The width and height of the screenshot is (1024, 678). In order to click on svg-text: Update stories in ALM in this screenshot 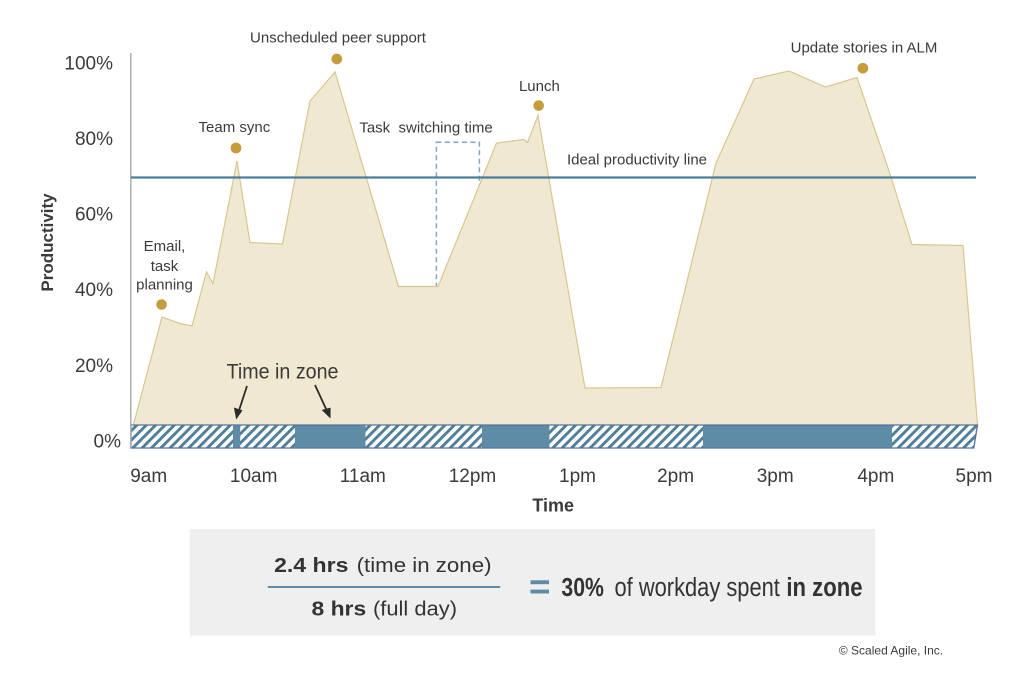, I will do `click(864, 48)`.